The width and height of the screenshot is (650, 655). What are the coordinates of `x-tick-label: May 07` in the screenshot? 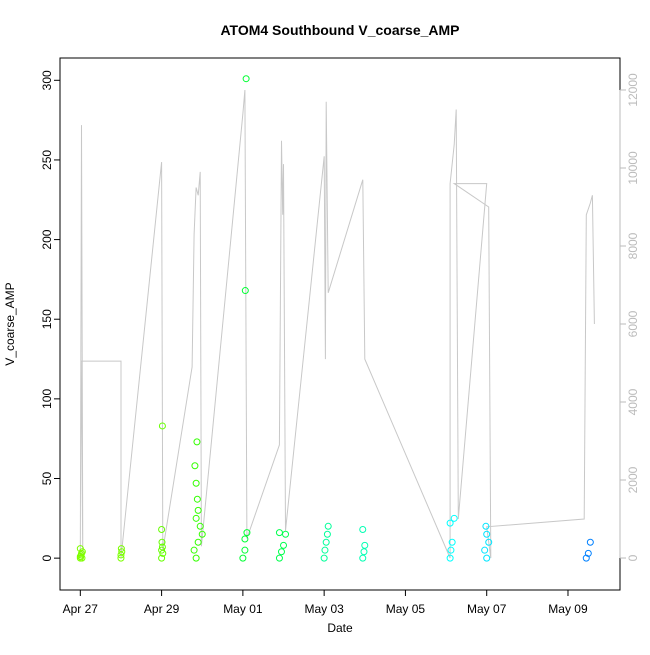 It's located at (487, 609).